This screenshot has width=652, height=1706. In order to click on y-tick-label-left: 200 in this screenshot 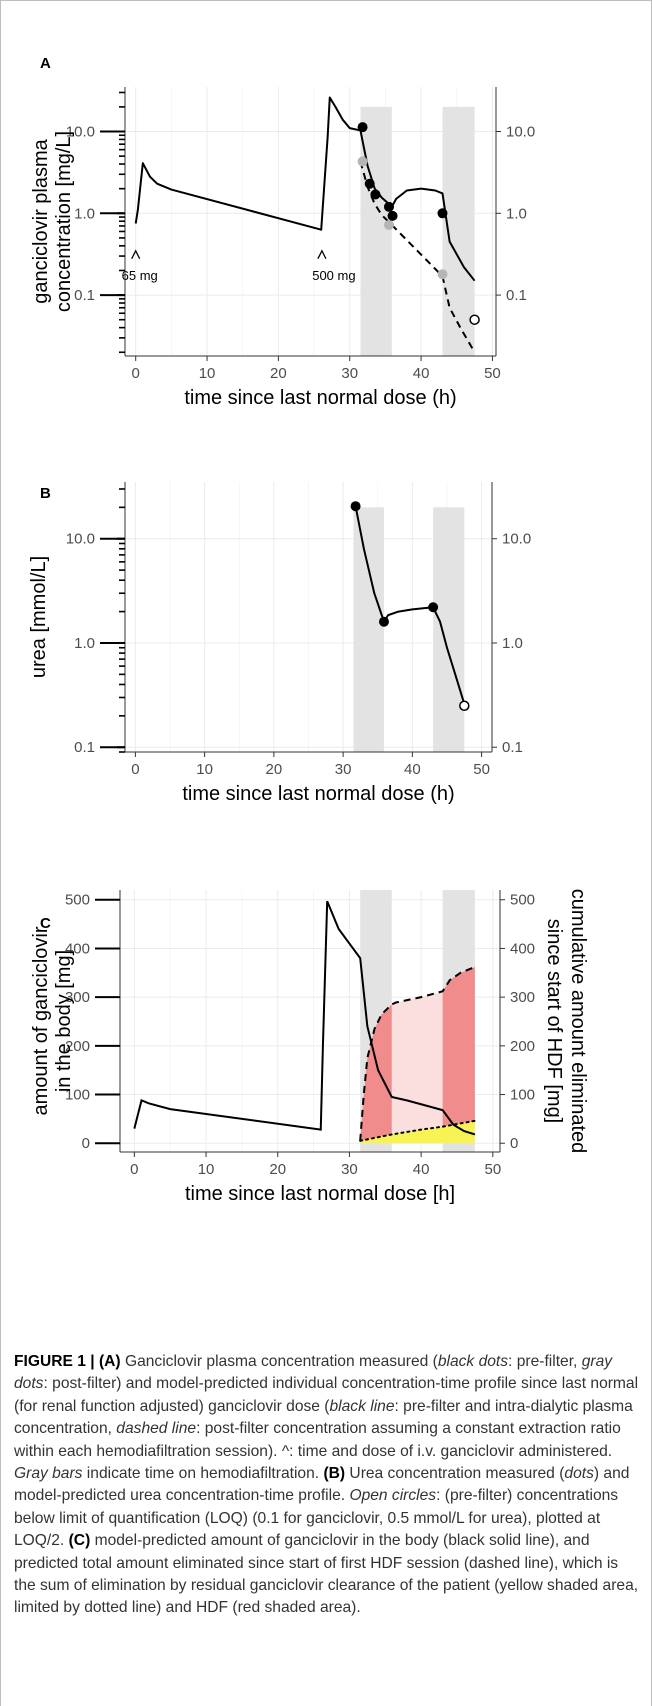, I will do `click(77, 1046)`.